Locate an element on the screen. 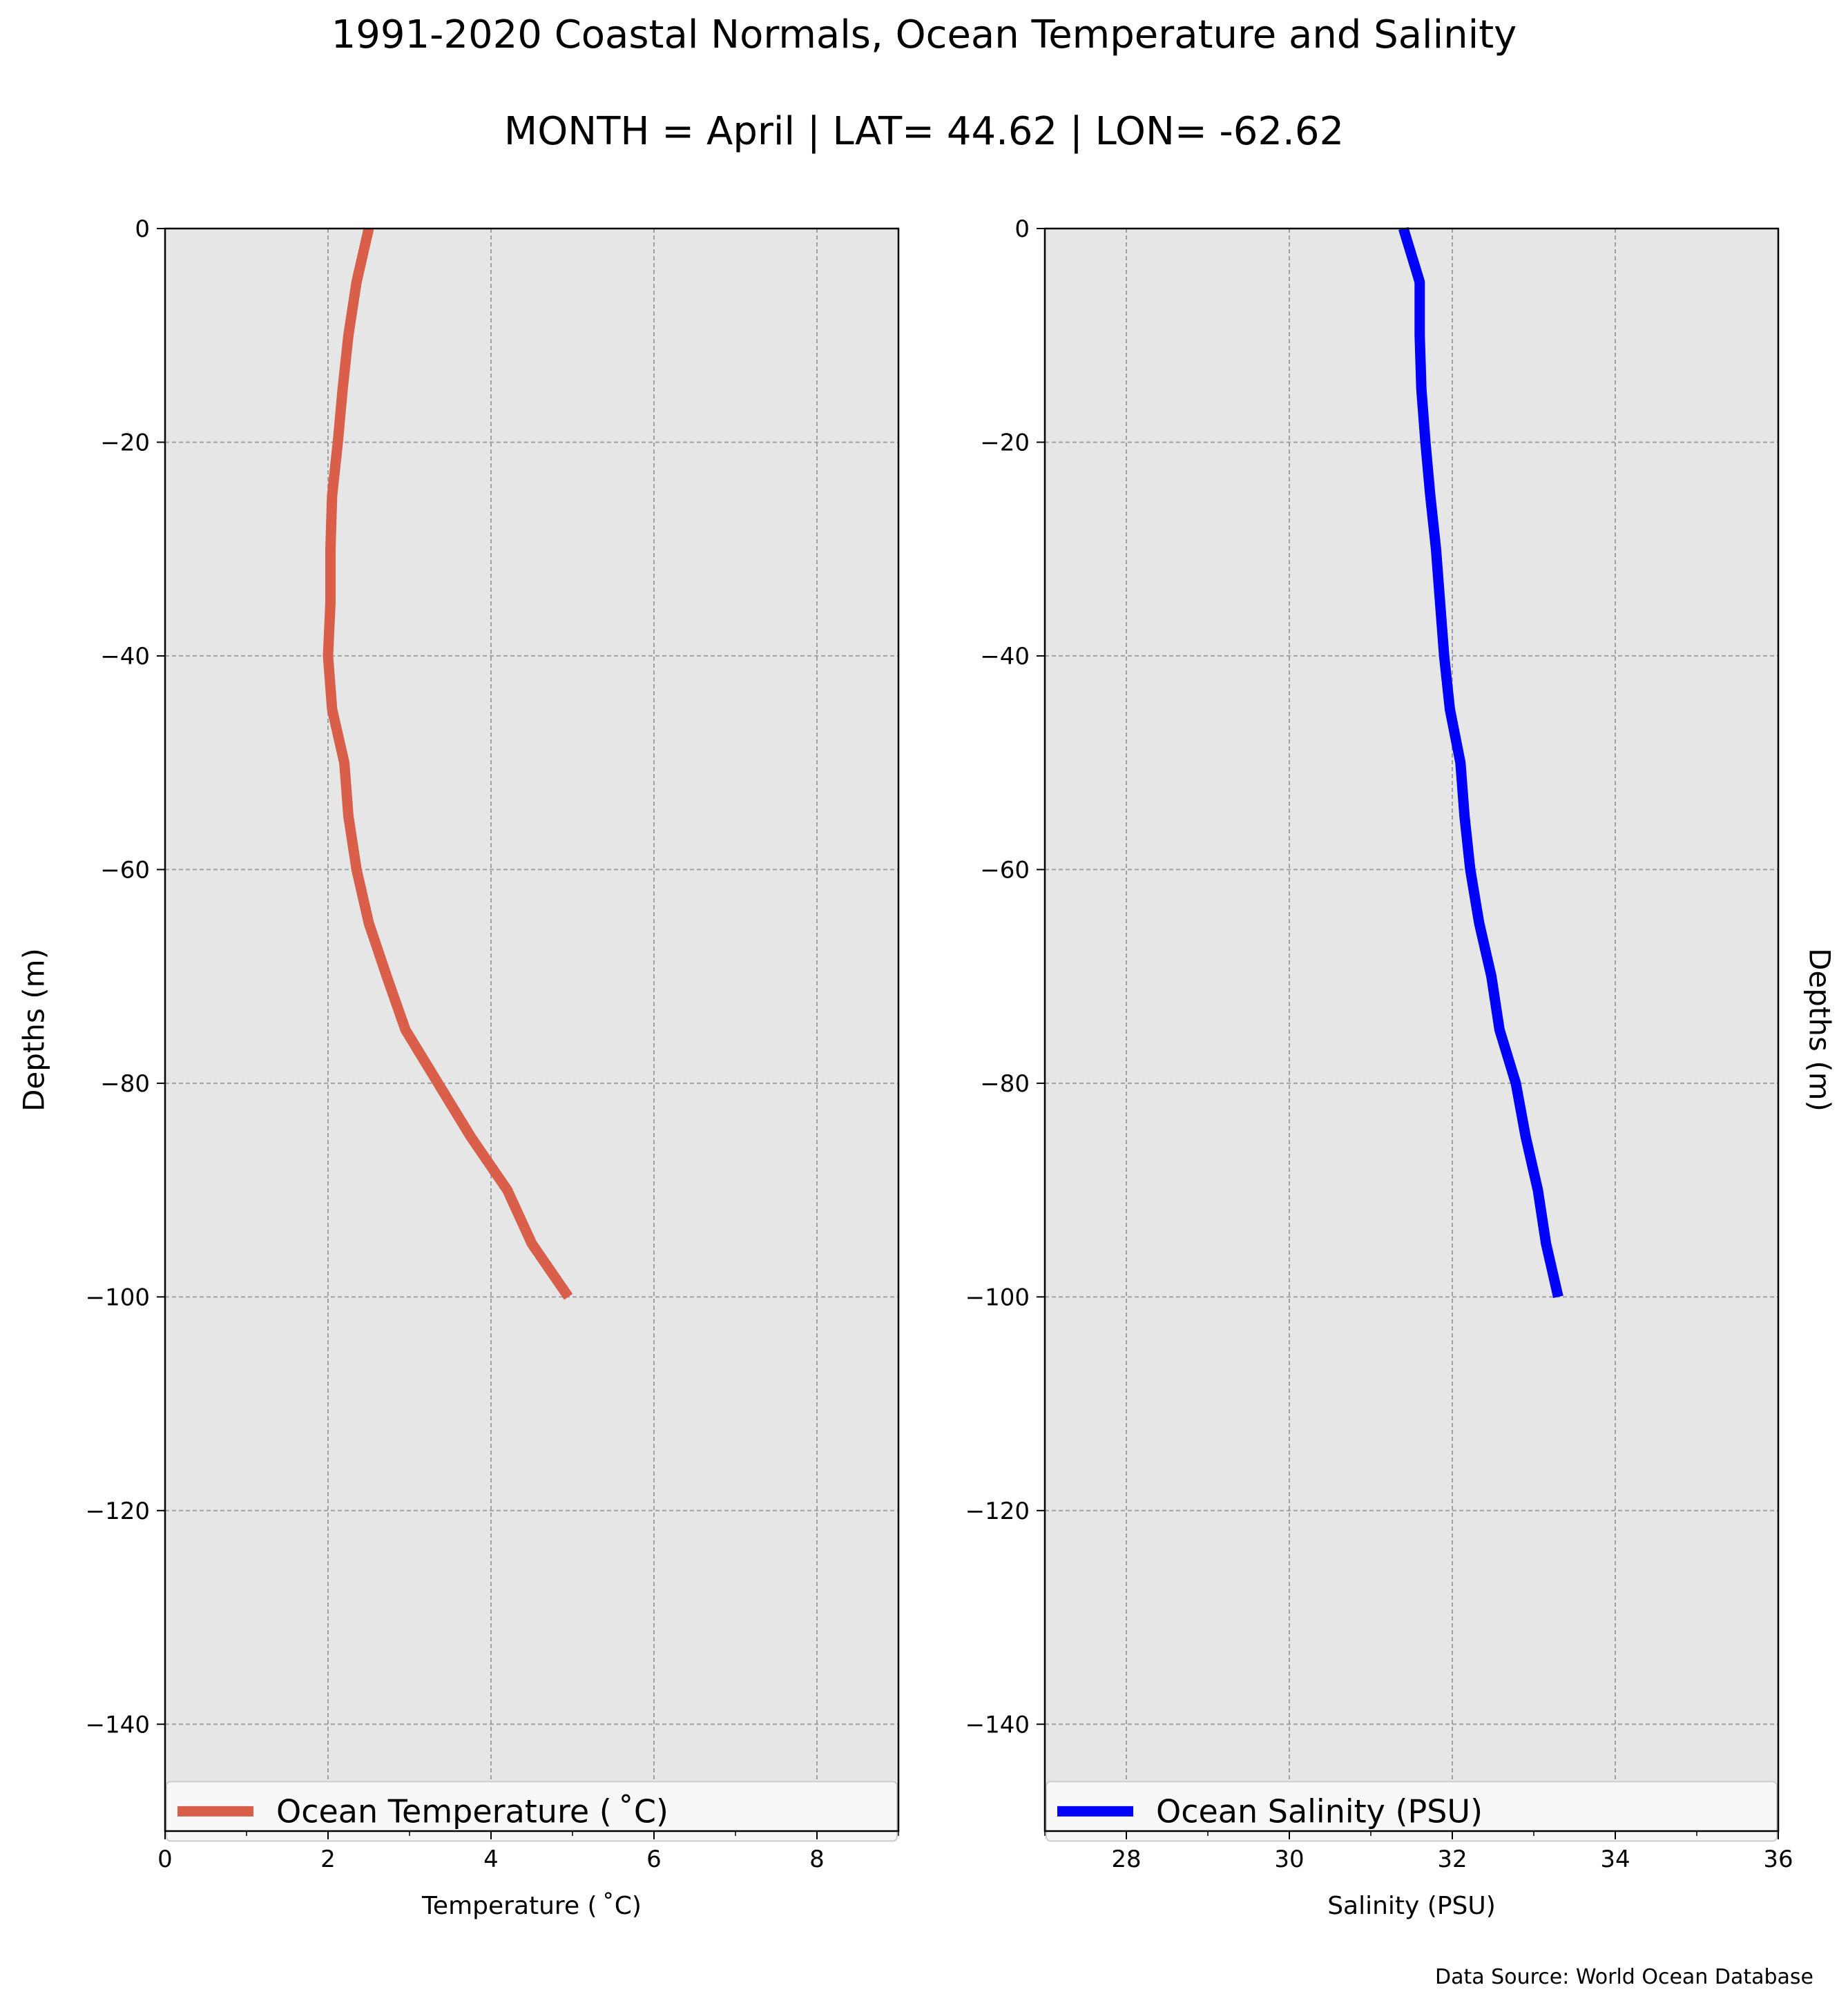 Image resolution: width=1848 pixels, height=2003 pixels. salinity-ytick-label: −100 is located at coordinates (997, 1297).